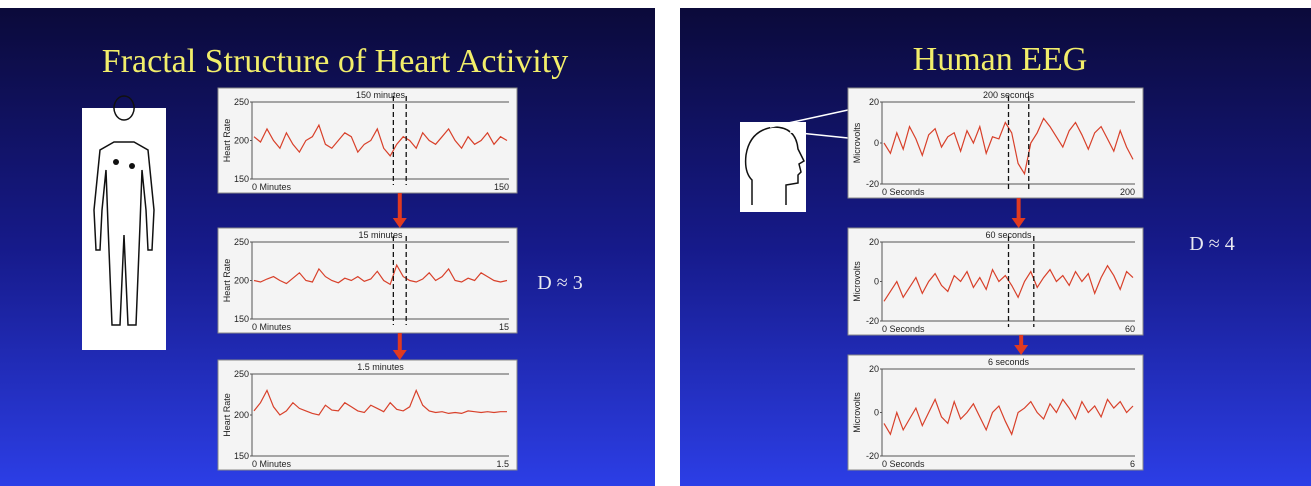 The height and width of the screenshot is (486, 1311). I want to click on dimension-label: D ≈ 4, so click(1211, 244).